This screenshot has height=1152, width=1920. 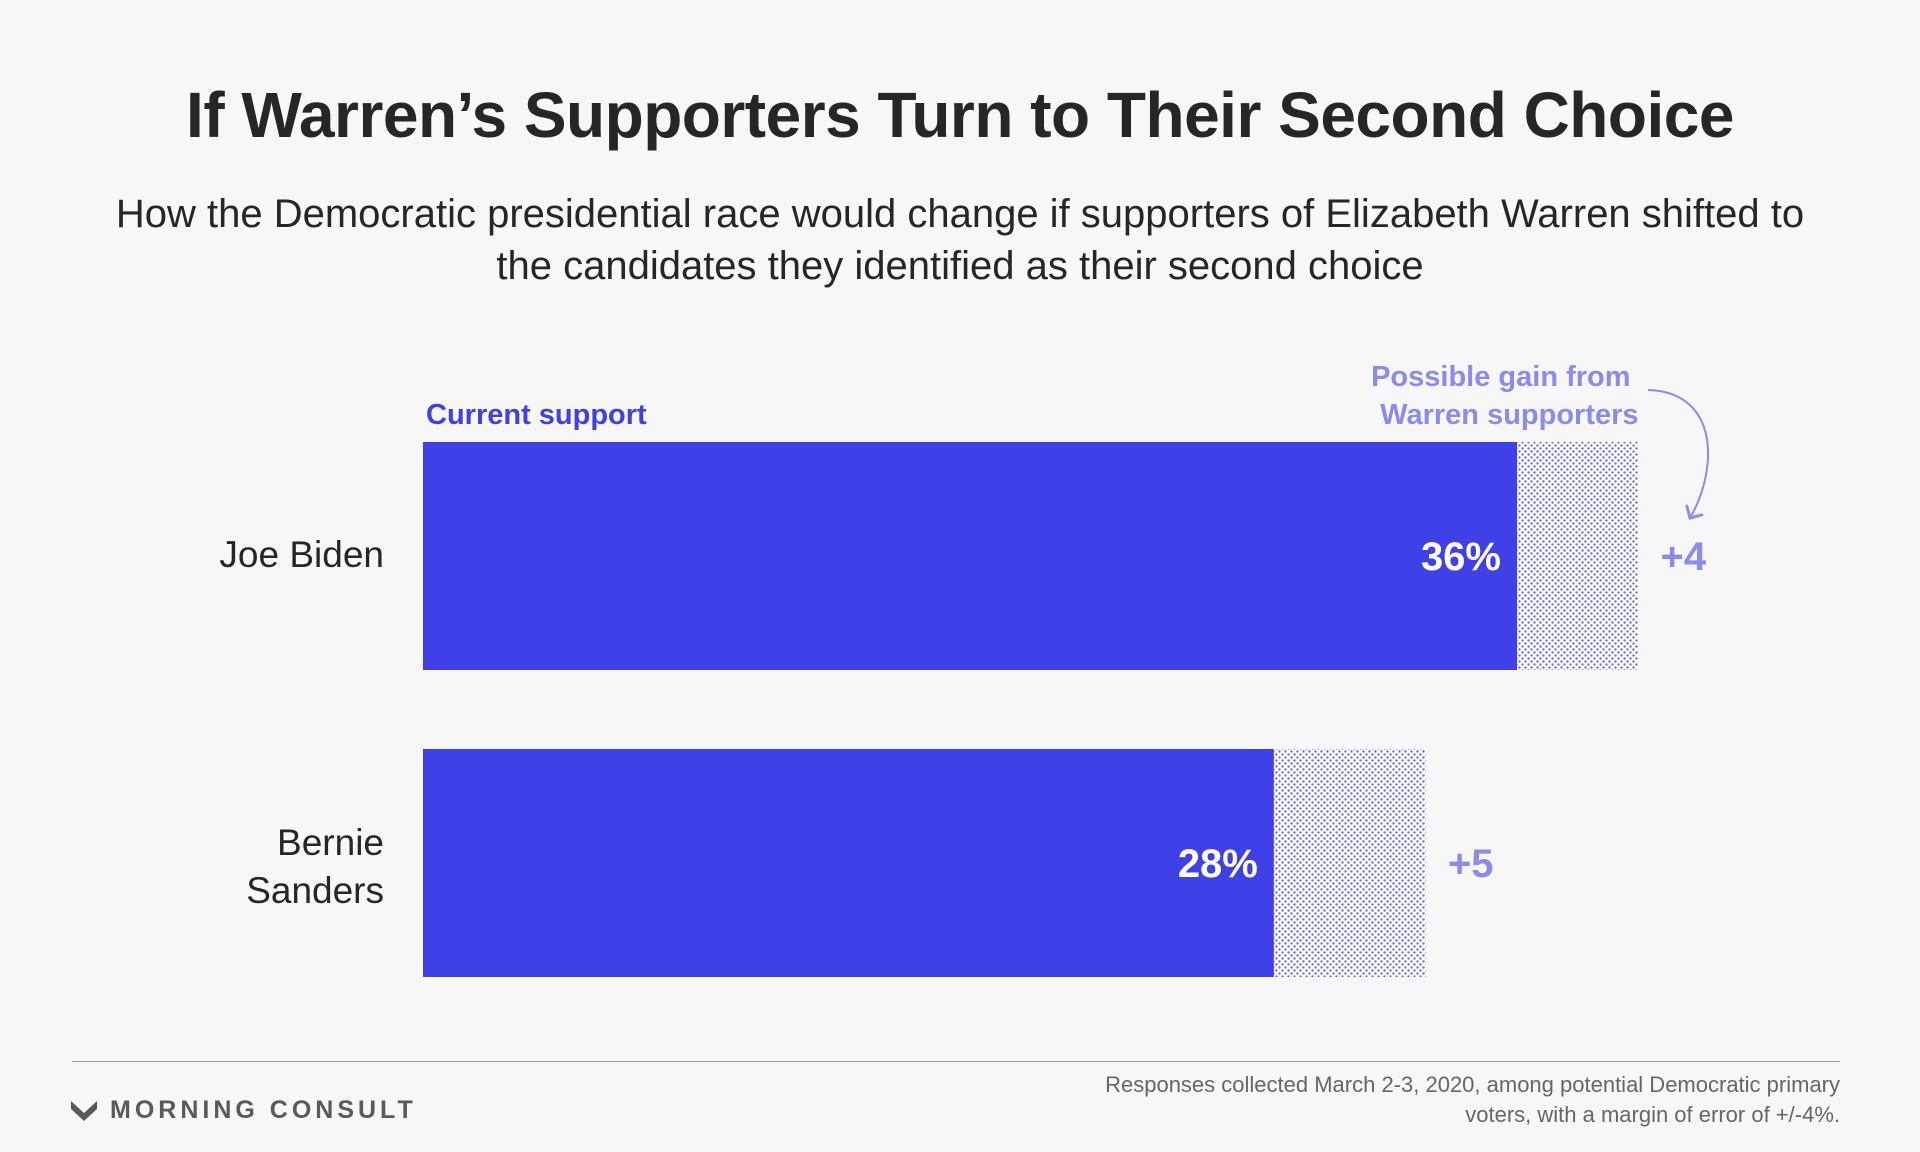 What do you see at coordinates (1684, 557) in the screenshot?
I see `data-label-gain: +4` at bounding box center [1684, 557].